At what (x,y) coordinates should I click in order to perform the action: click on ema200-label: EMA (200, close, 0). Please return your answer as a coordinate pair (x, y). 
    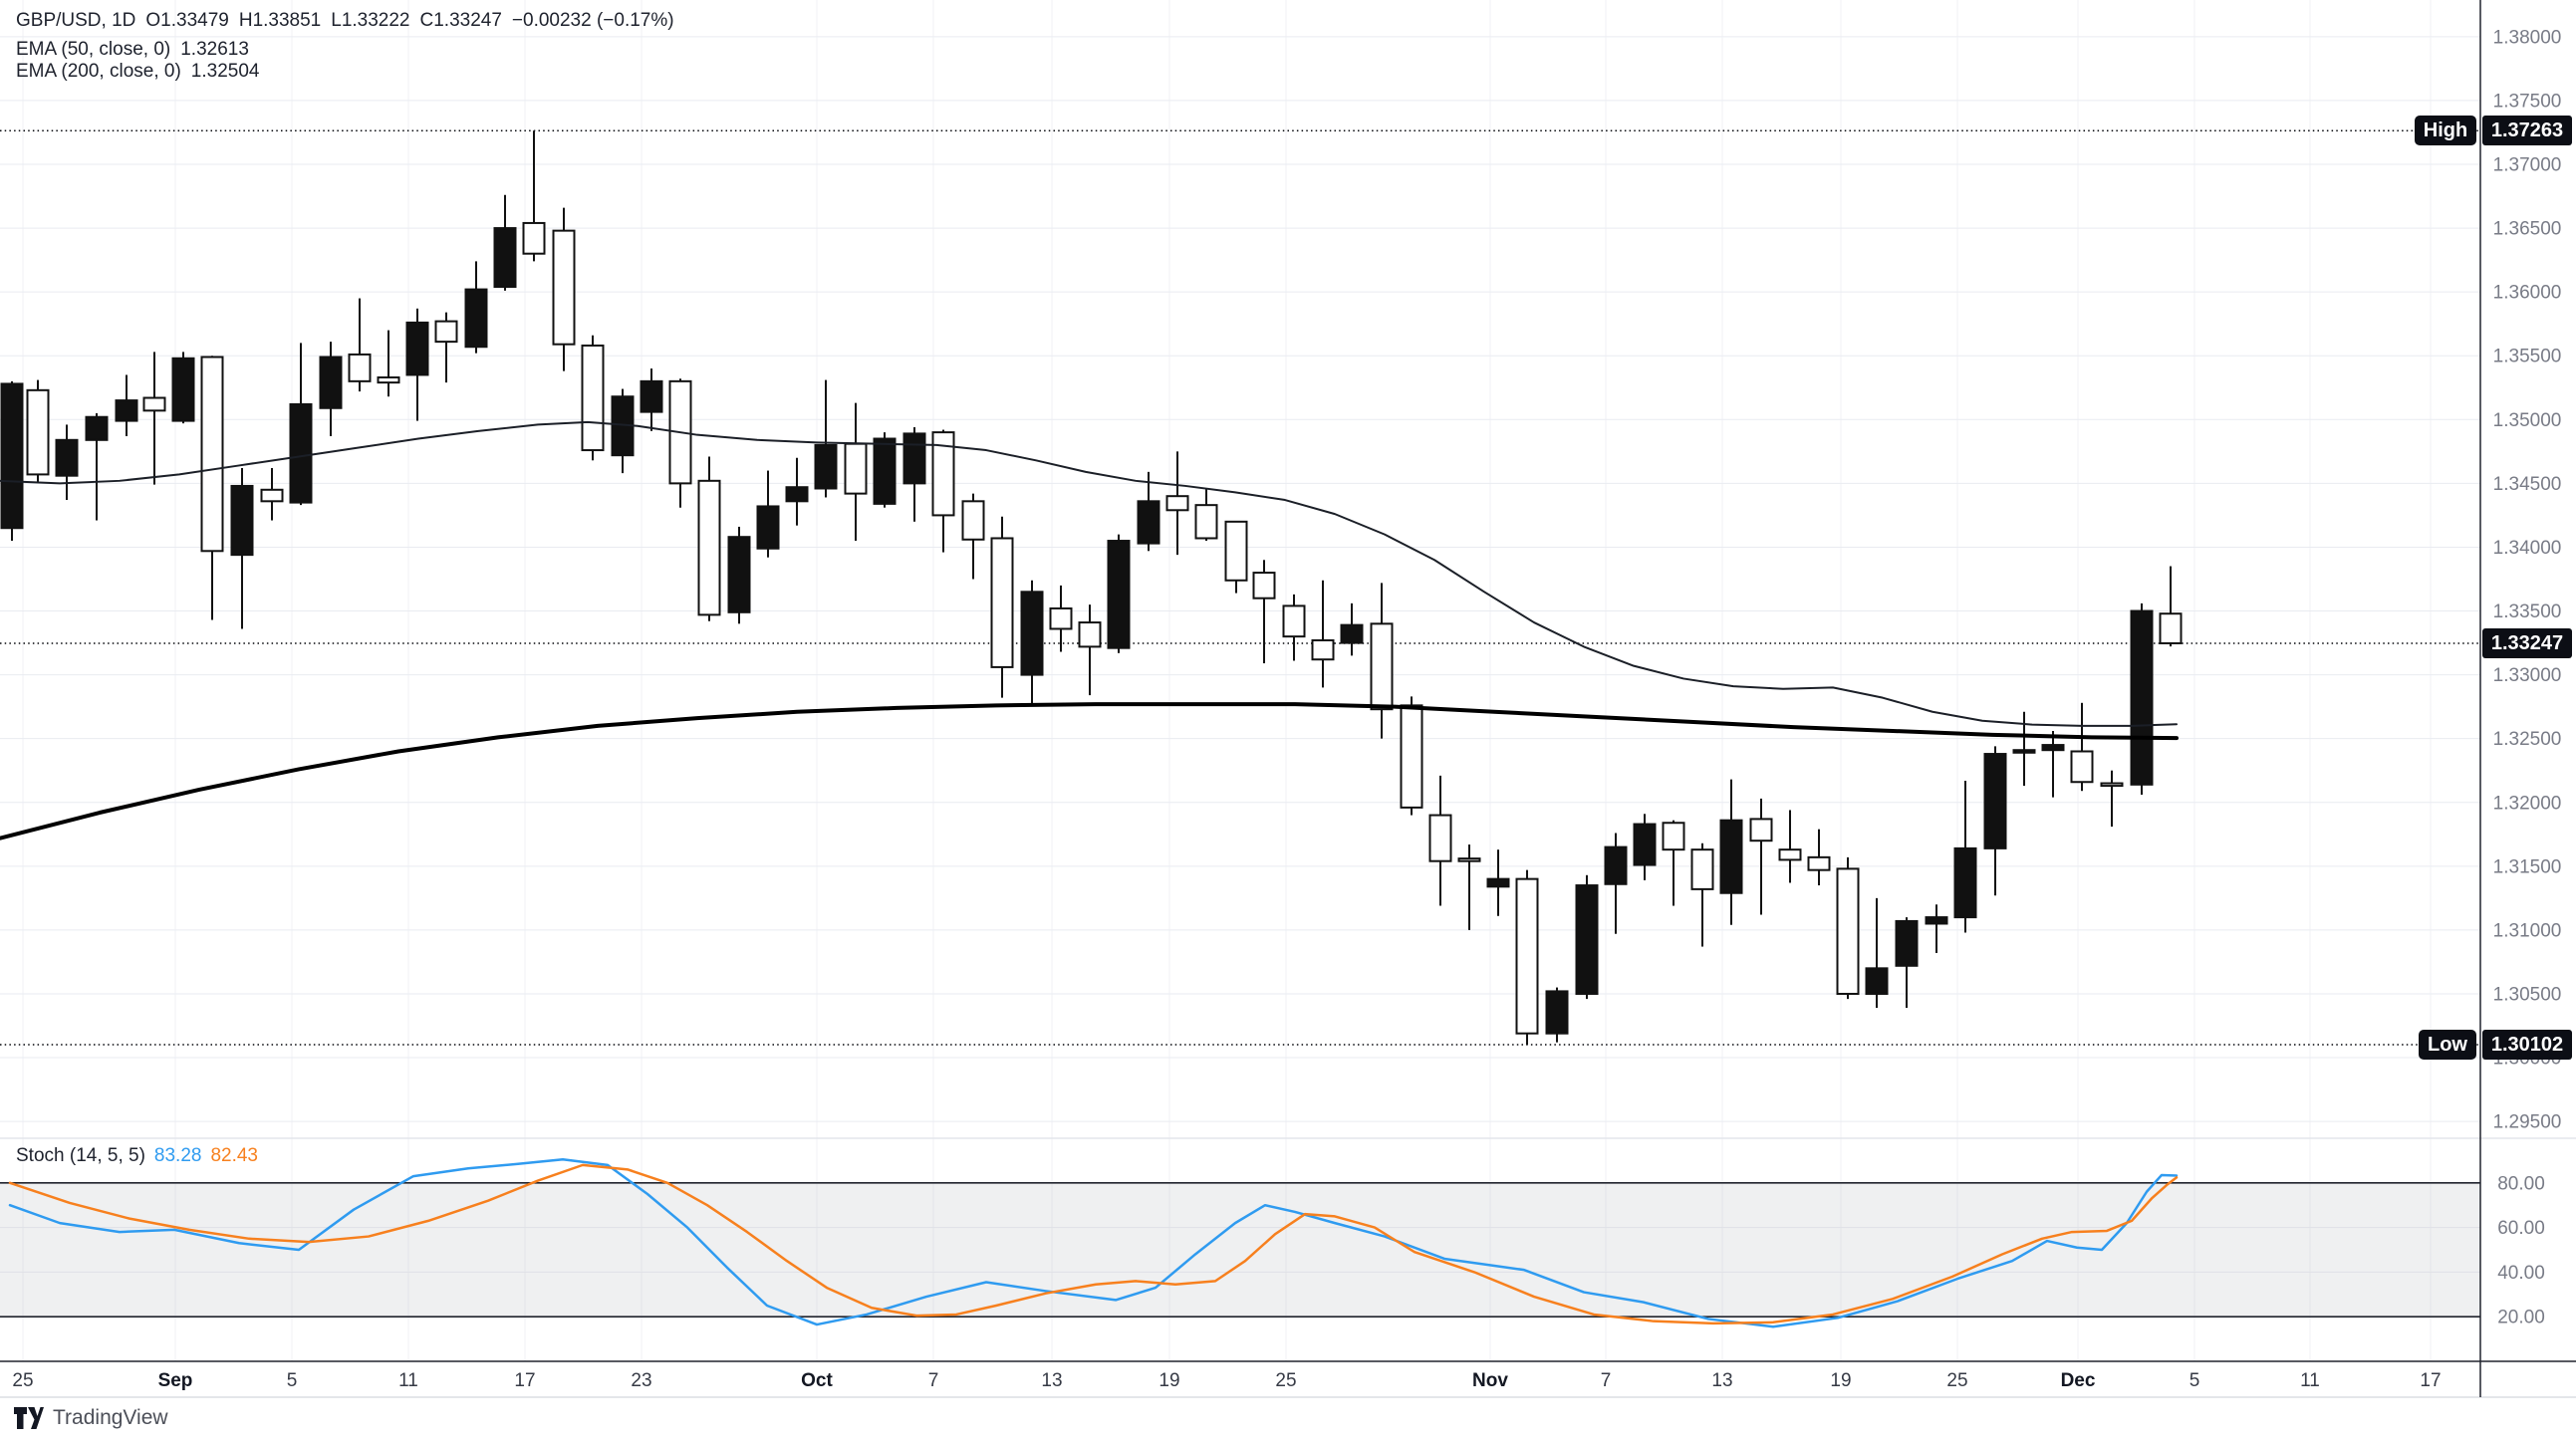
    Looking at the image, I should click on (98, 71).